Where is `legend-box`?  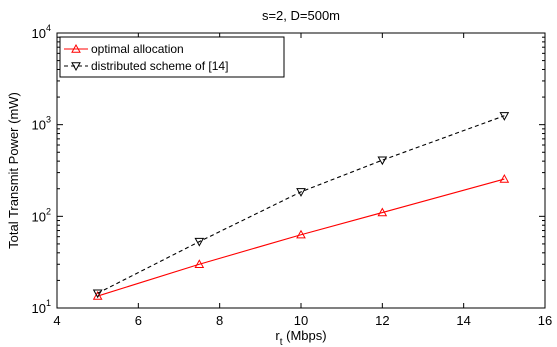
legend-box is located at coordinates (172, 57).